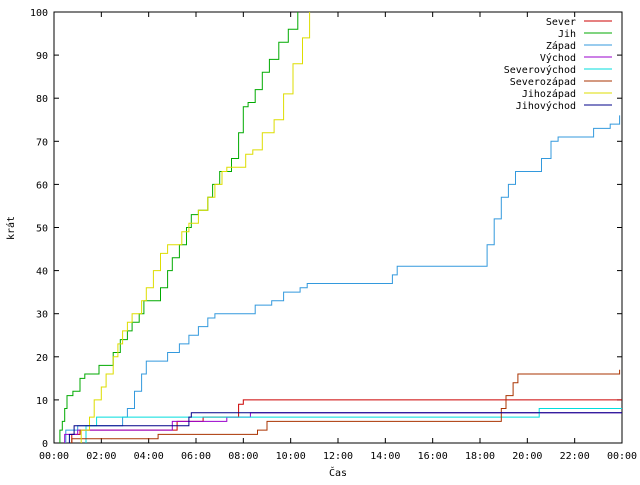 This screenshot has height=485, width=640. What do you see at coordinates (42, 185) in the screenshot?
I see `y-tick-label: 60` at bounding box center [42, 185].